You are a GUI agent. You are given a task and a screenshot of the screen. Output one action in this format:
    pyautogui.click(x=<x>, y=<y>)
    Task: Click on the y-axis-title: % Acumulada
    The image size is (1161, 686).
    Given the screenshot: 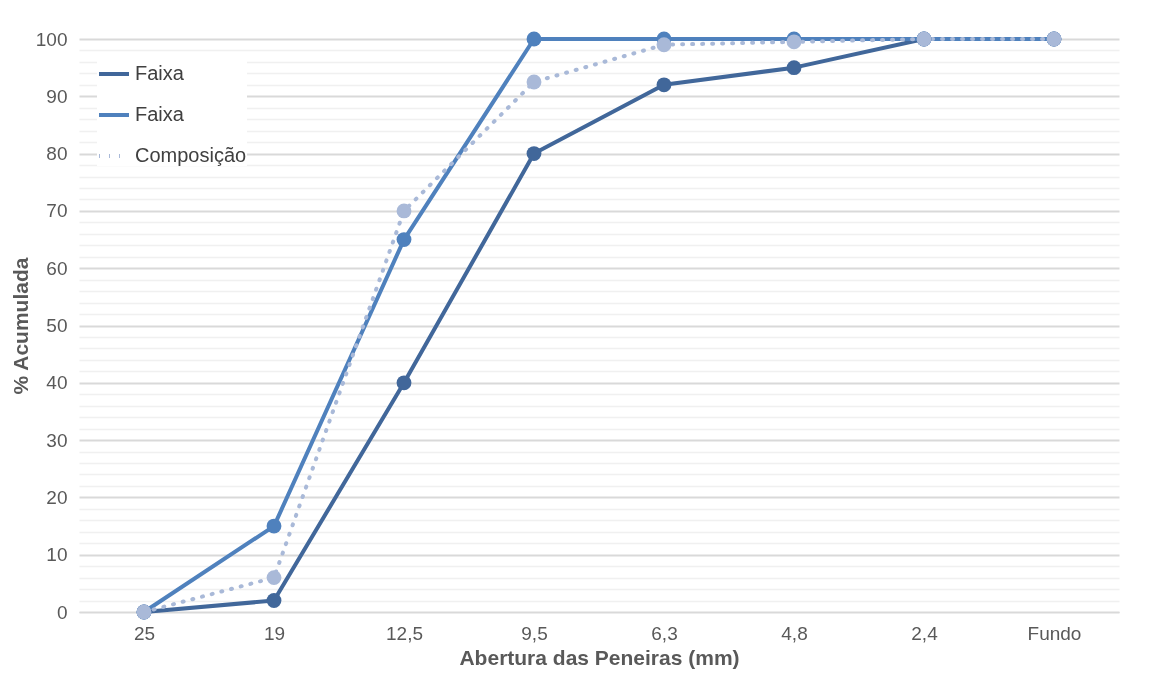 What is the action you would take?
    pyautogui.click(x=20, y=326)
    